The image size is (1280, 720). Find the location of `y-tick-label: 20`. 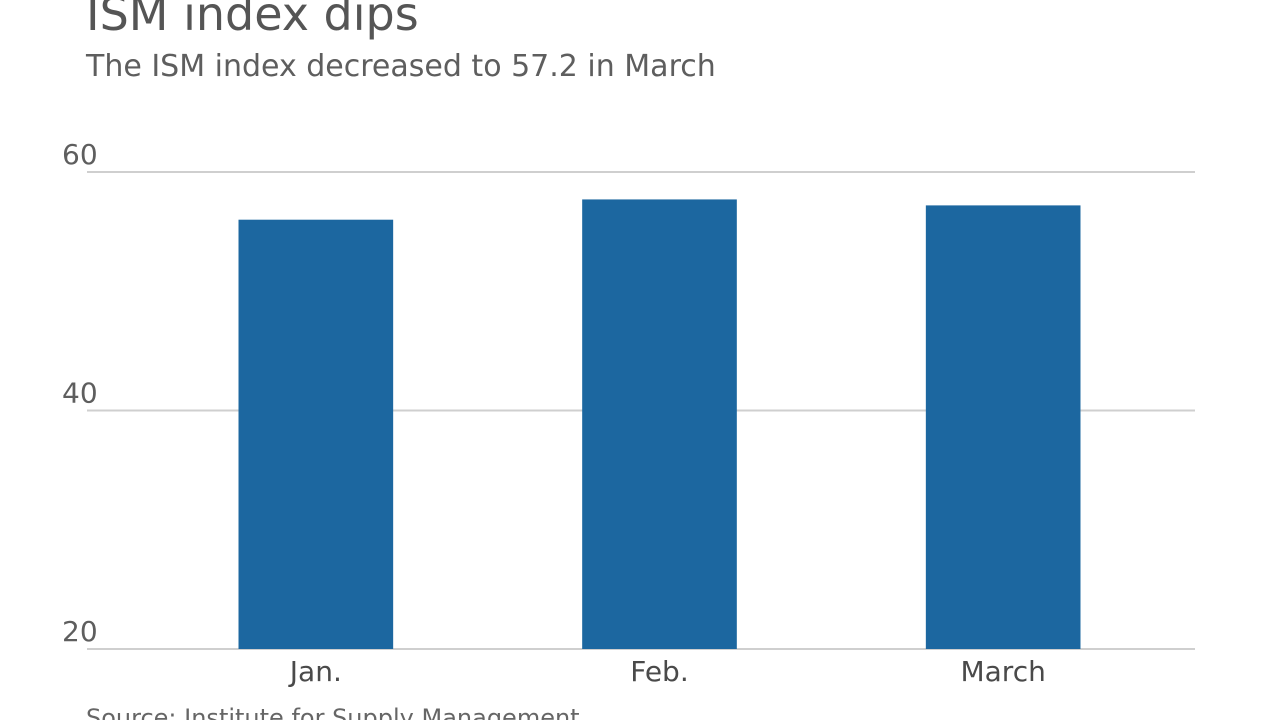

y-tick-label: 20 is located at coordinates (80, 631).